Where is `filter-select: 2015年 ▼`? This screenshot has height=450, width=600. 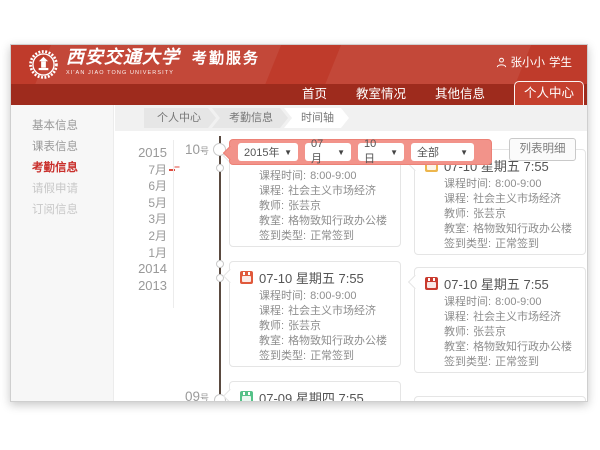
filter-select: 2015年 ▼ is located at coordinates (268, 152).